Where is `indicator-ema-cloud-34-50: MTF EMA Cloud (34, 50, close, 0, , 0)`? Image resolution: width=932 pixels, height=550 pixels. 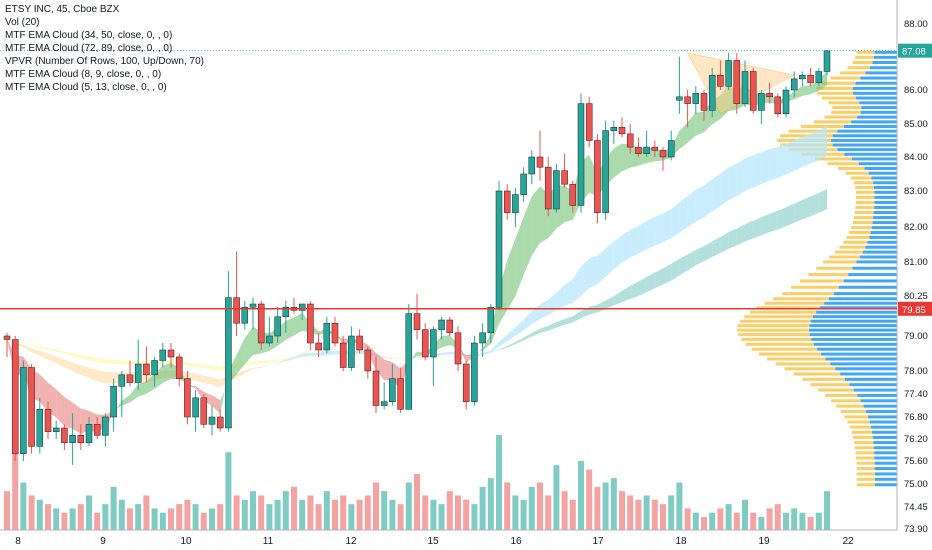 indicator-ema-cloud-34-50: MTF EMA Cloud (34, 50, close, 0, , 0) is located at coordinates (89, 35).